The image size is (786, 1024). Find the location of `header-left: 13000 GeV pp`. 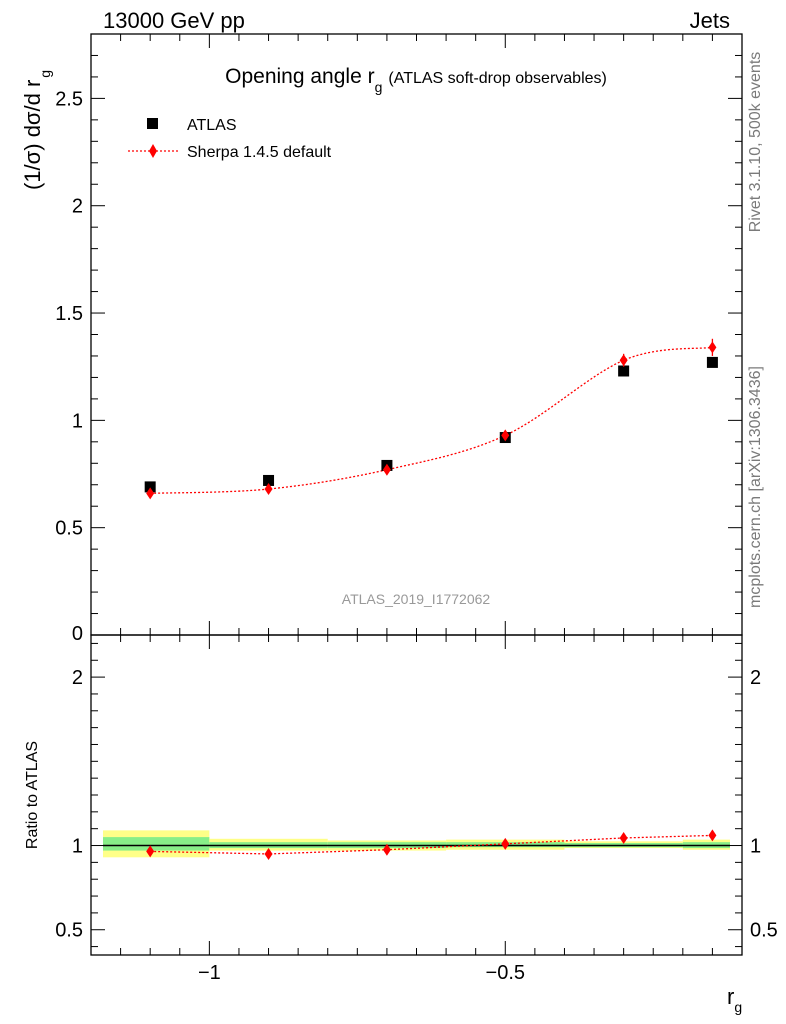

header-left: 13000 GeV pp is located at coordinates (174, 20).